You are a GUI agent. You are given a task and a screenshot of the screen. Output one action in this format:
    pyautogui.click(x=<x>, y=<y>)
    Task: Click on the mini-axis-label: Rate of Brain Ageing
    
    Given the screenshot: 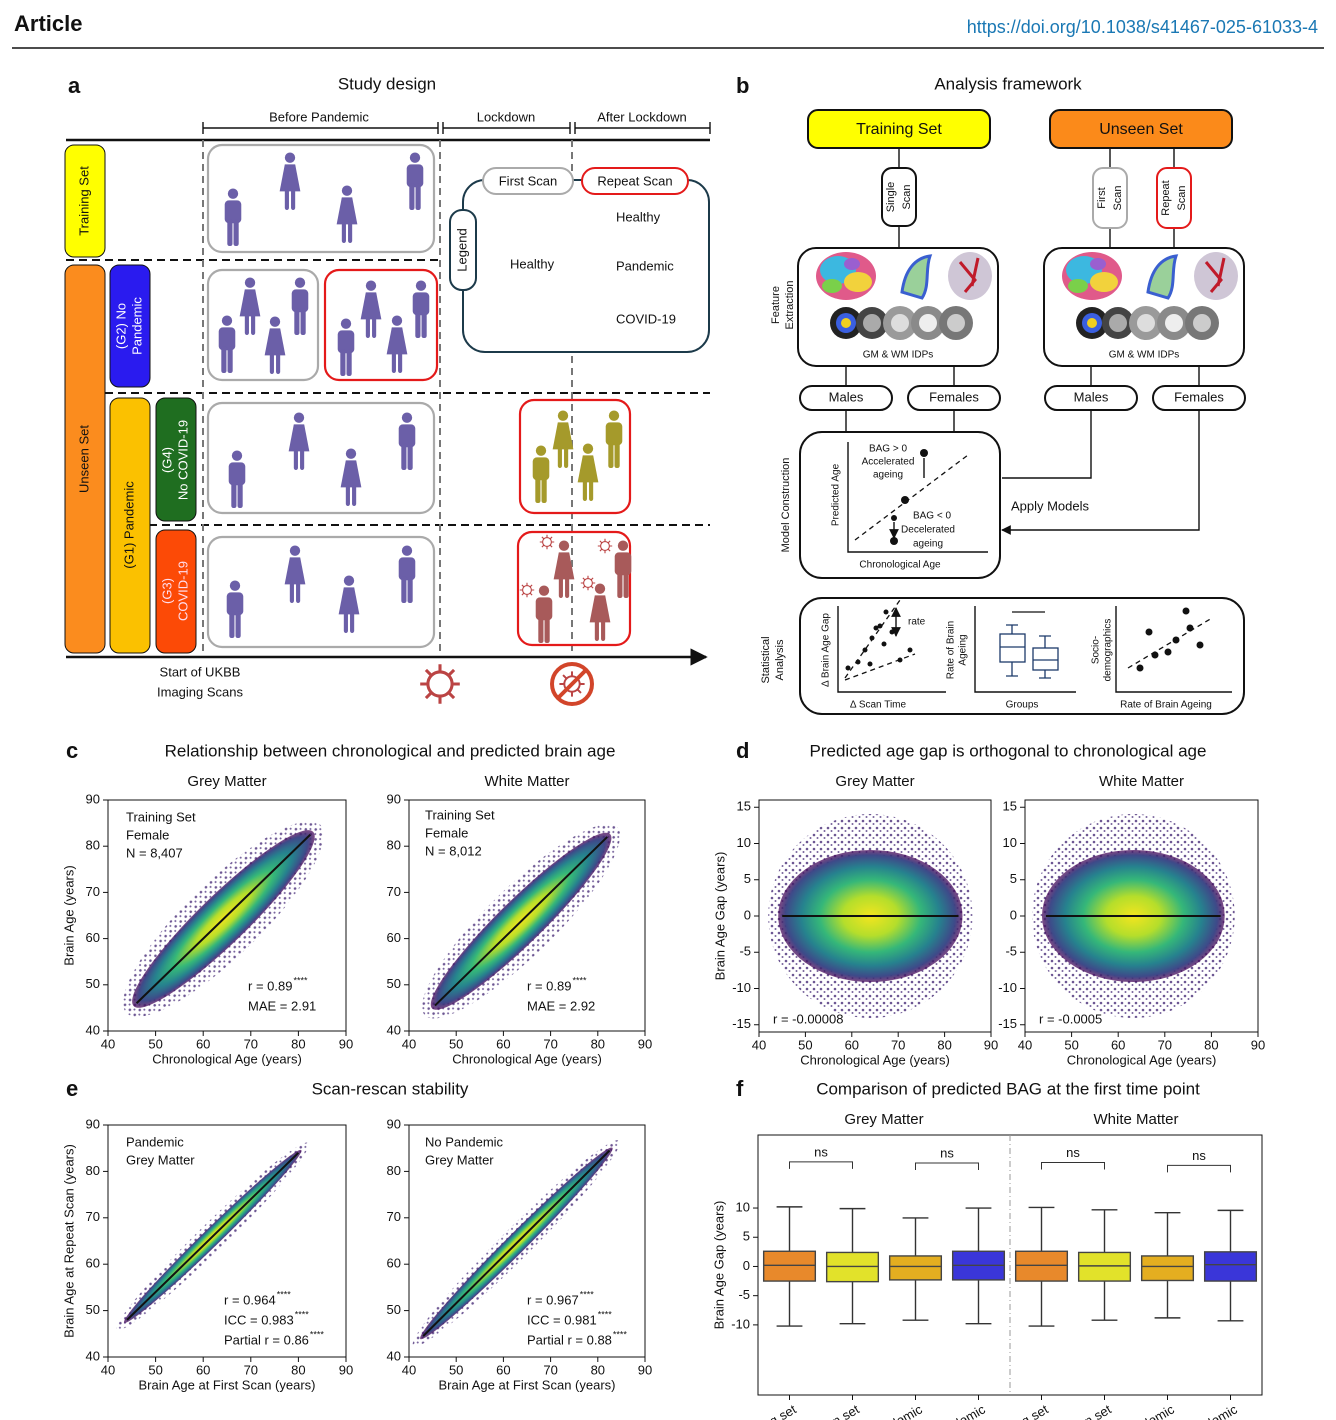 What is the action you would take?
    pyautogui.click(x=1166, y=705)
    